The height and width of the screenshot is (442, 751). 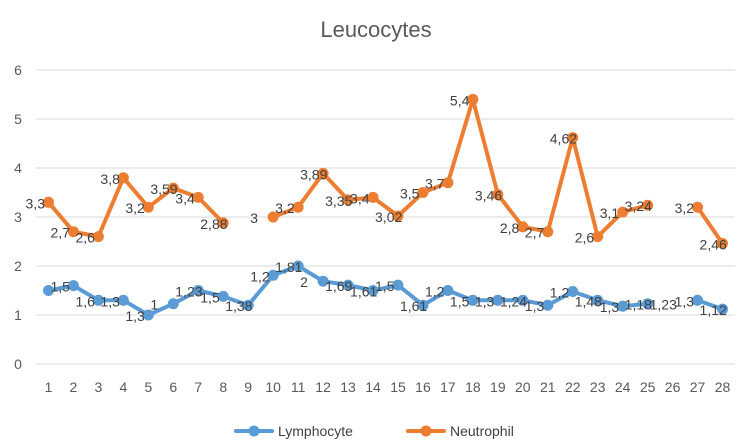 What do you see at coordinates (598, 387) in the screenshot?
I see `x-tick-label: 23` at bounding box center [598, 387].